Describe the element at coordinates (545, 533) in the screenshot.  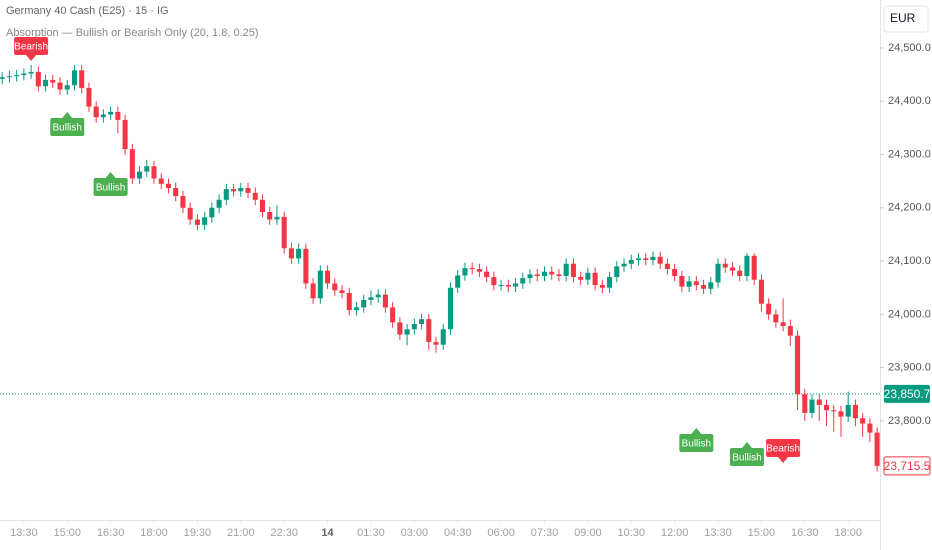
I see `x-tick-label: 07:30` at that location.